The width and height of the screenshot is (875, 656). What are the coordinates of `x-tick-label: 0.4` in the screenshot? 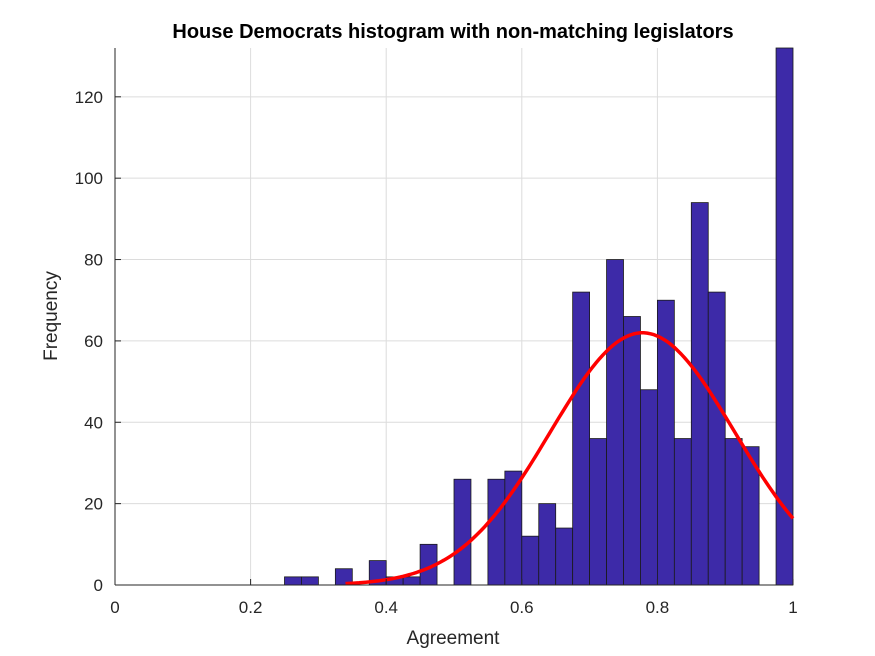 It's located at (386, 607).